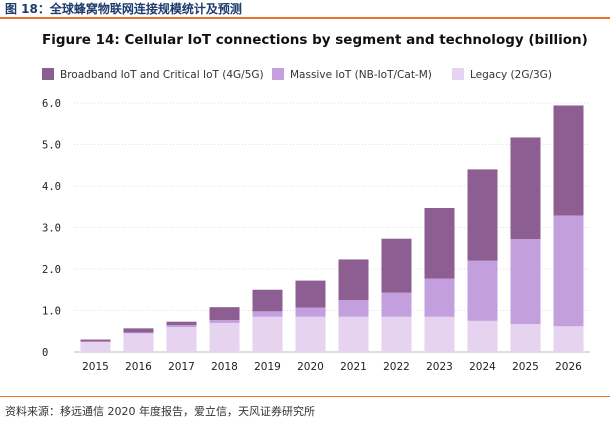 This screenshot has height=435, width=610. What do you see at coordinates (51, 104) in the screenshot?
I see `y-tick-label: 6.0` at bounding box center [51, 104].